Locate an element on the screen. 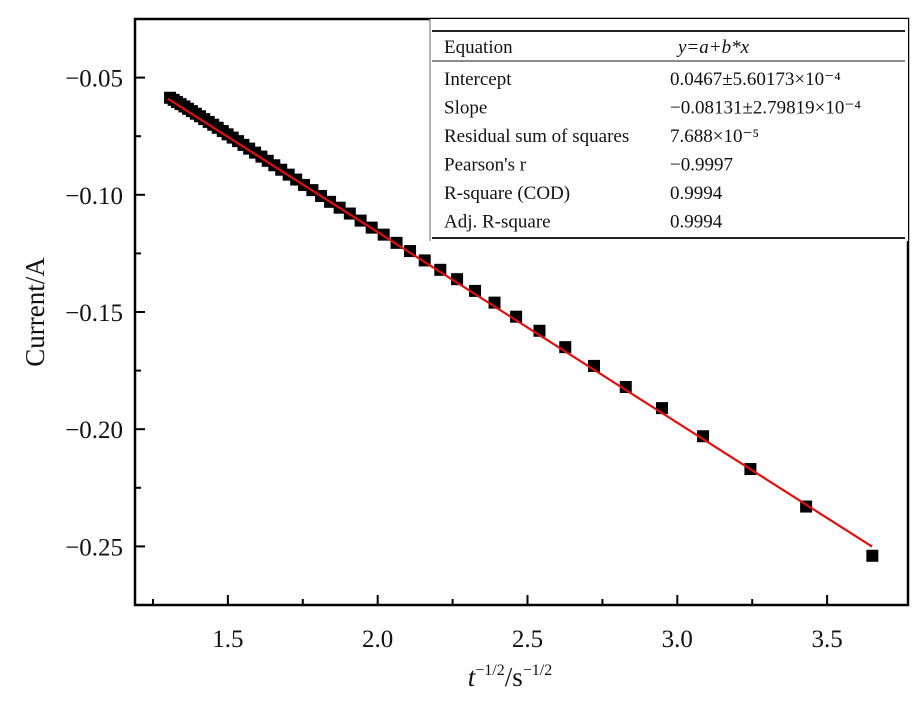  y-axis-title: Current/A is located at coordinates (35, 312).